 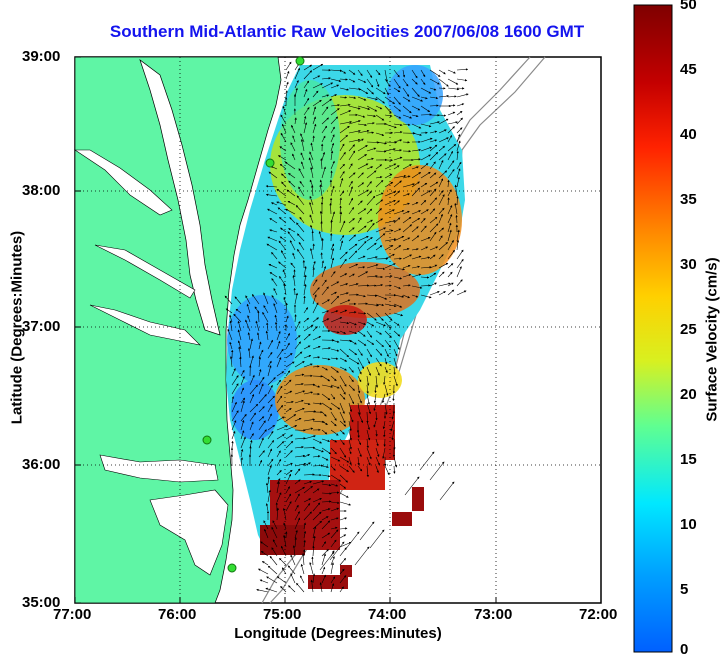 I want to click on colorbar-tick: 10, so click(x=688, y=524).